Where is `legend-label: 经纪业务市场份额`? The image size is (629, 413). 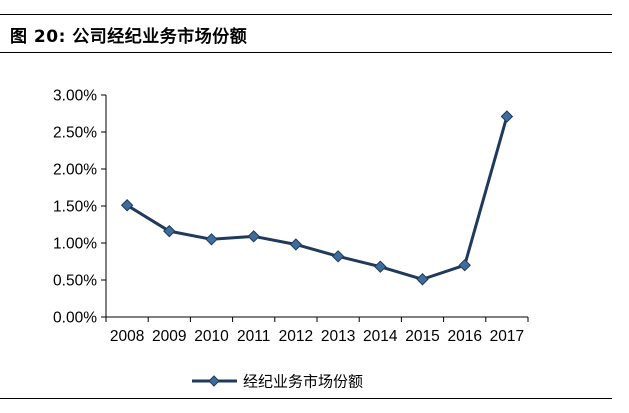 legend-label: 经纪业务市场份额 is located at coordinates (303, 382).